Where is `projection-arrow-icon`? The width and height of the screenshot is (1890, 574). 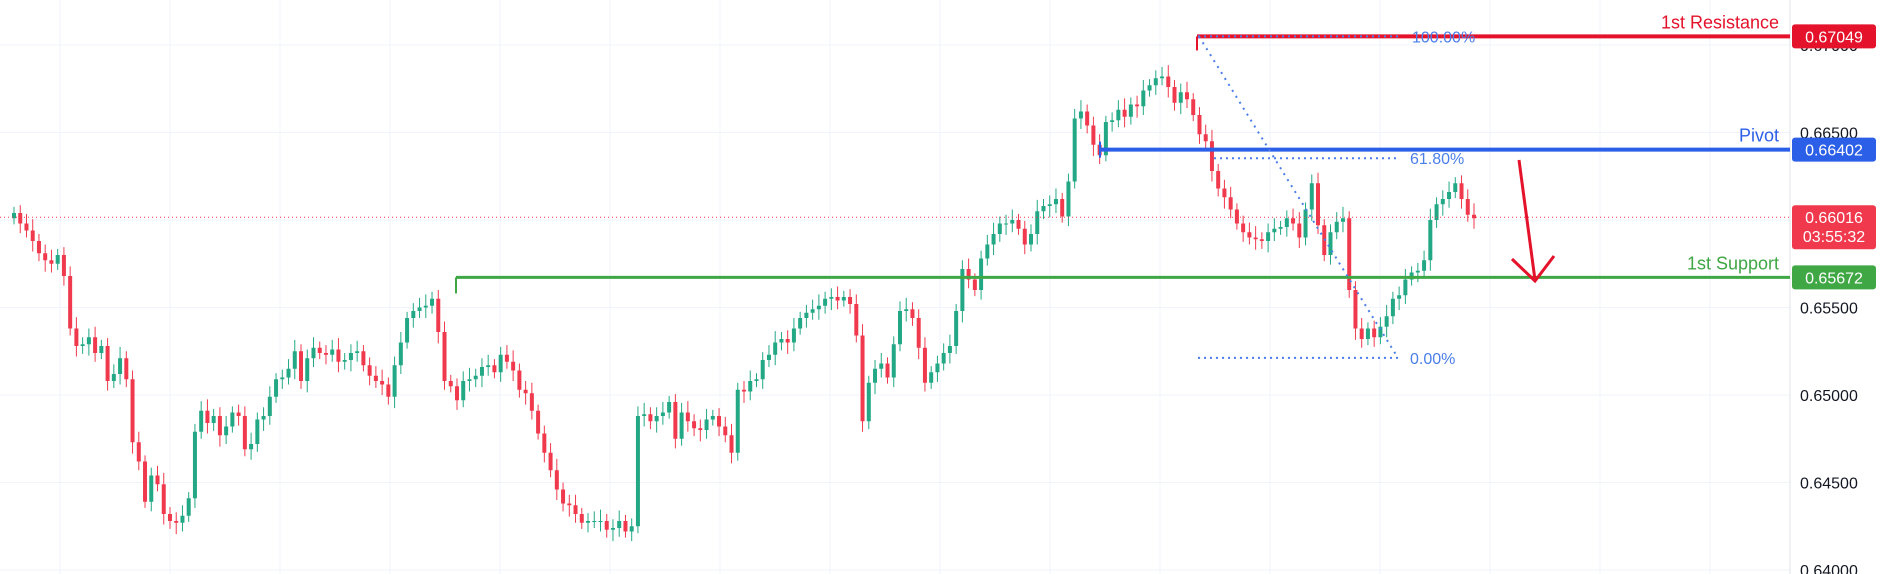
projection-arrow-icon is located at coordinates (1533, 221).